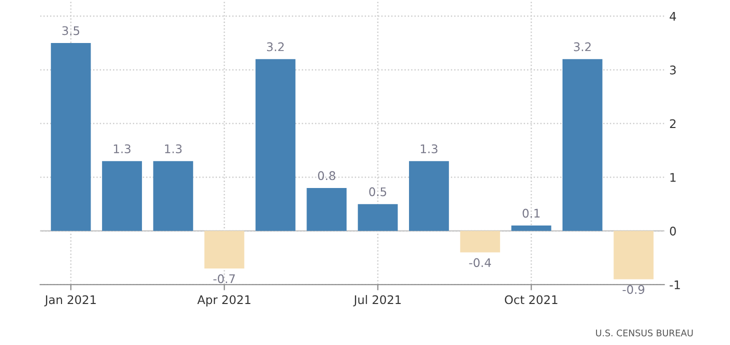 Image resolution: width=730 pixels, height=345 pixels. Describe the element at coordinates (377, 191) in the screenshot. I see `data-label: 0.5` at that location.